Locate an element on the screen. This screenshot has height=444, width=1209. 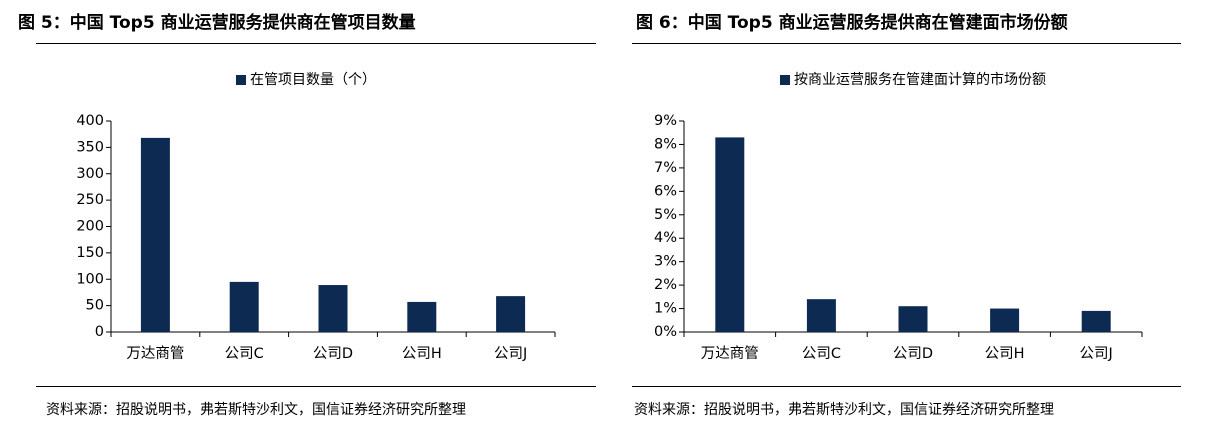
legend-label: 在管项目数量（个） is located at coordinates (313, 80).